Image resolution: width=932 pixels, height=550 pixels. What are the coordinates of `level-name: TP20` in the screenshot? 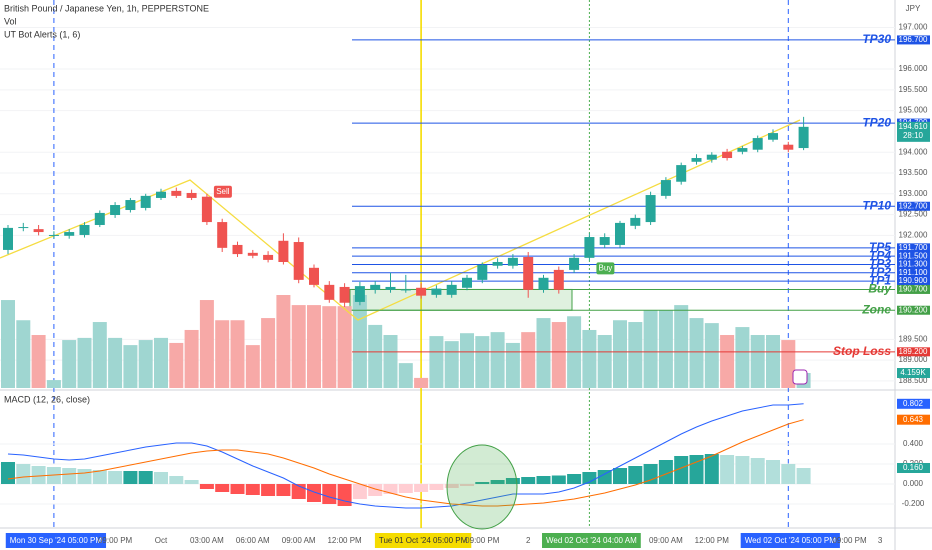 It's located at (876, 122).